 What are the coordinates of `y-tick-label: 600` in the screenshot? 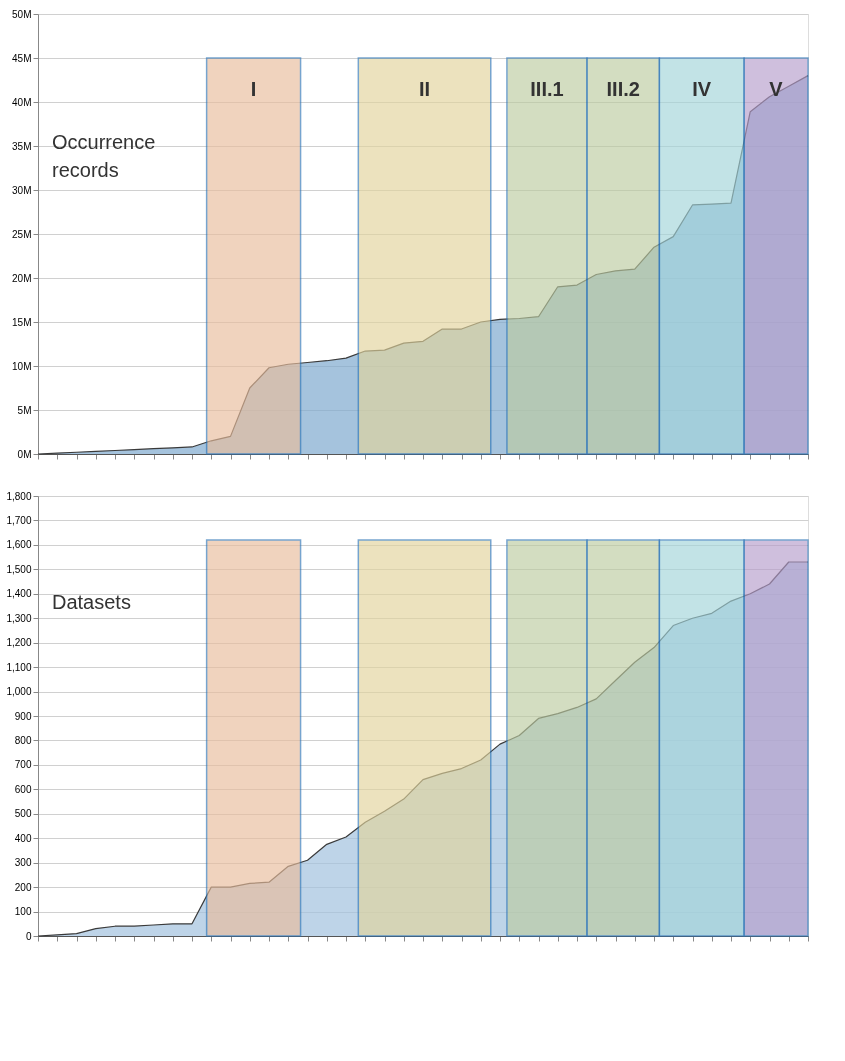 It's located at (23, 789).